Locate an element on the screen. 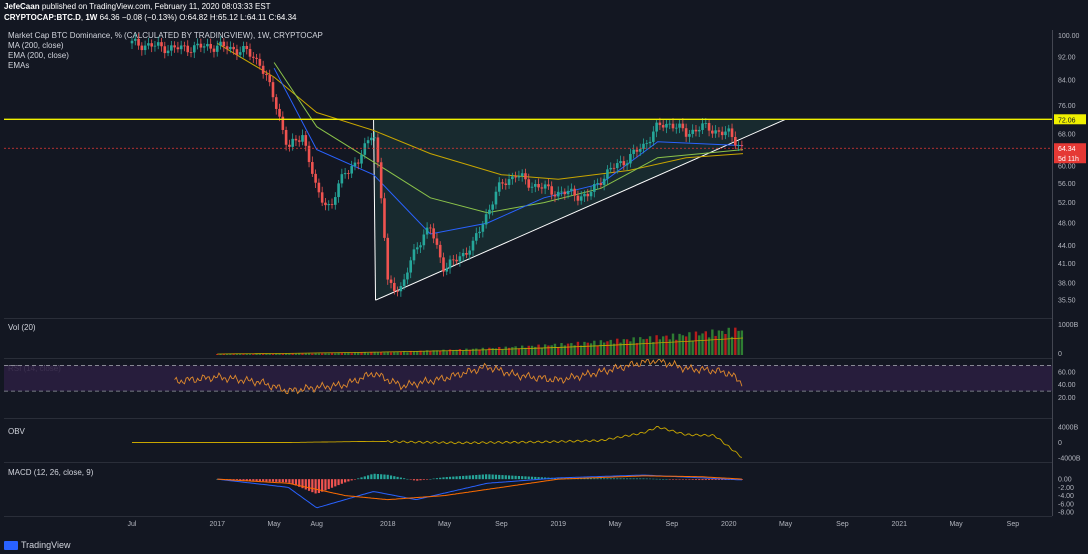  price-tick-label-1: 92.00 is located at coordinates (1067, 57).